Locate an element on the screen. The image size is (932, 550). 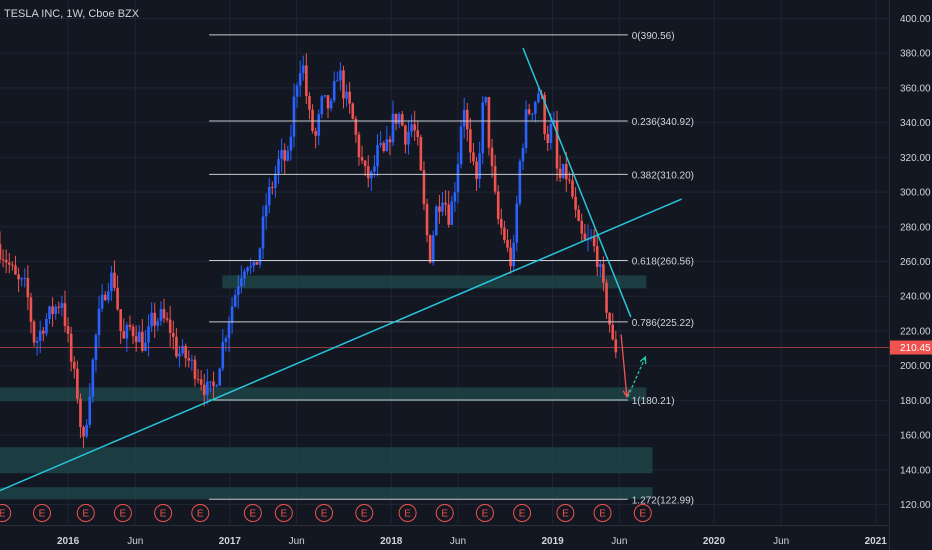
time-axis-background is located at coordinates (444, 537).